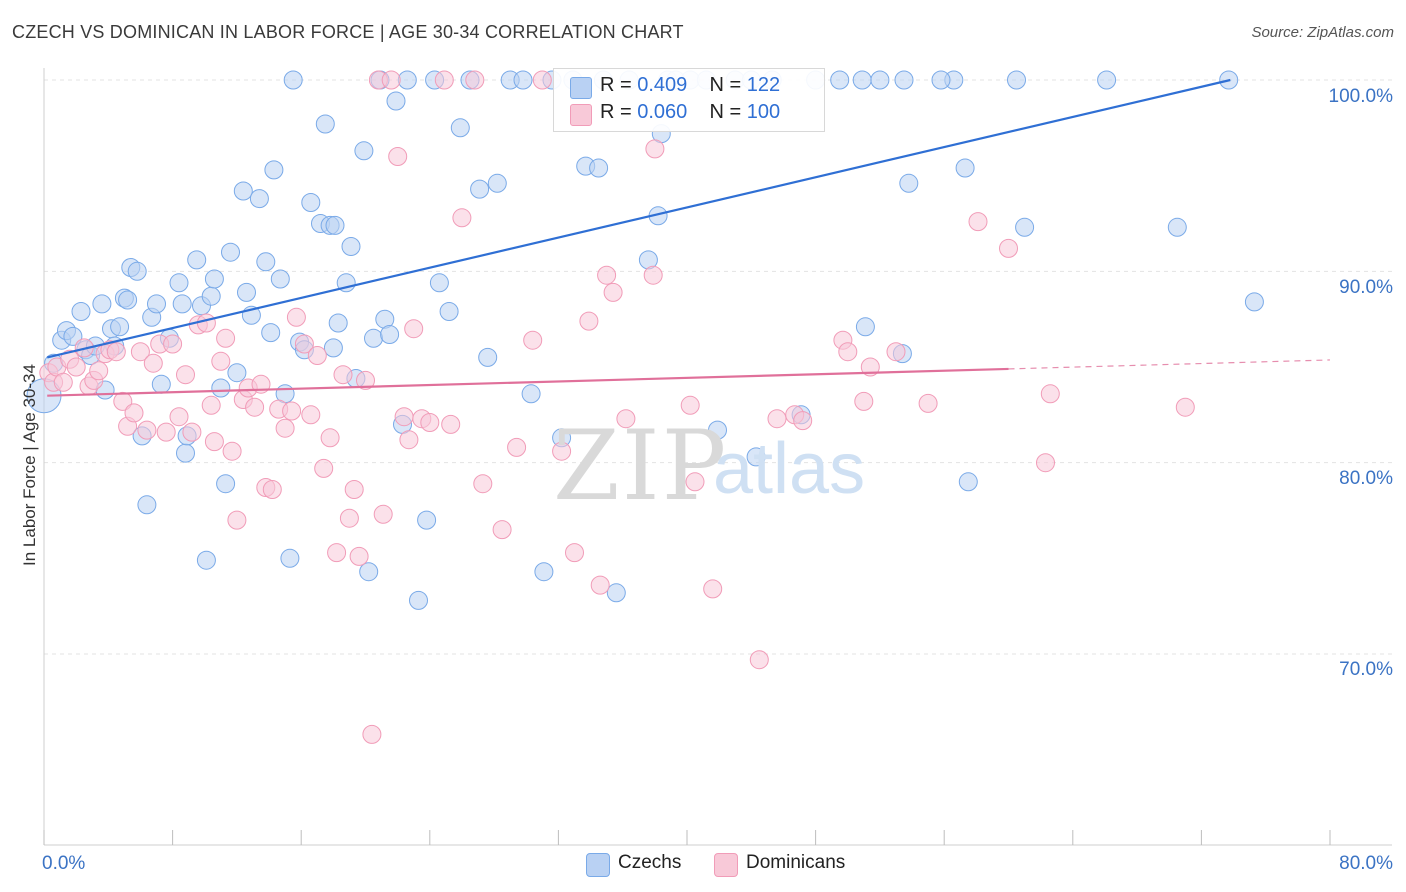 Image resolution: width=1406 pixels, height=892 pixels. I want to click on stats-text-dominican: R = 0.060 N = 100, so click(690, 112).